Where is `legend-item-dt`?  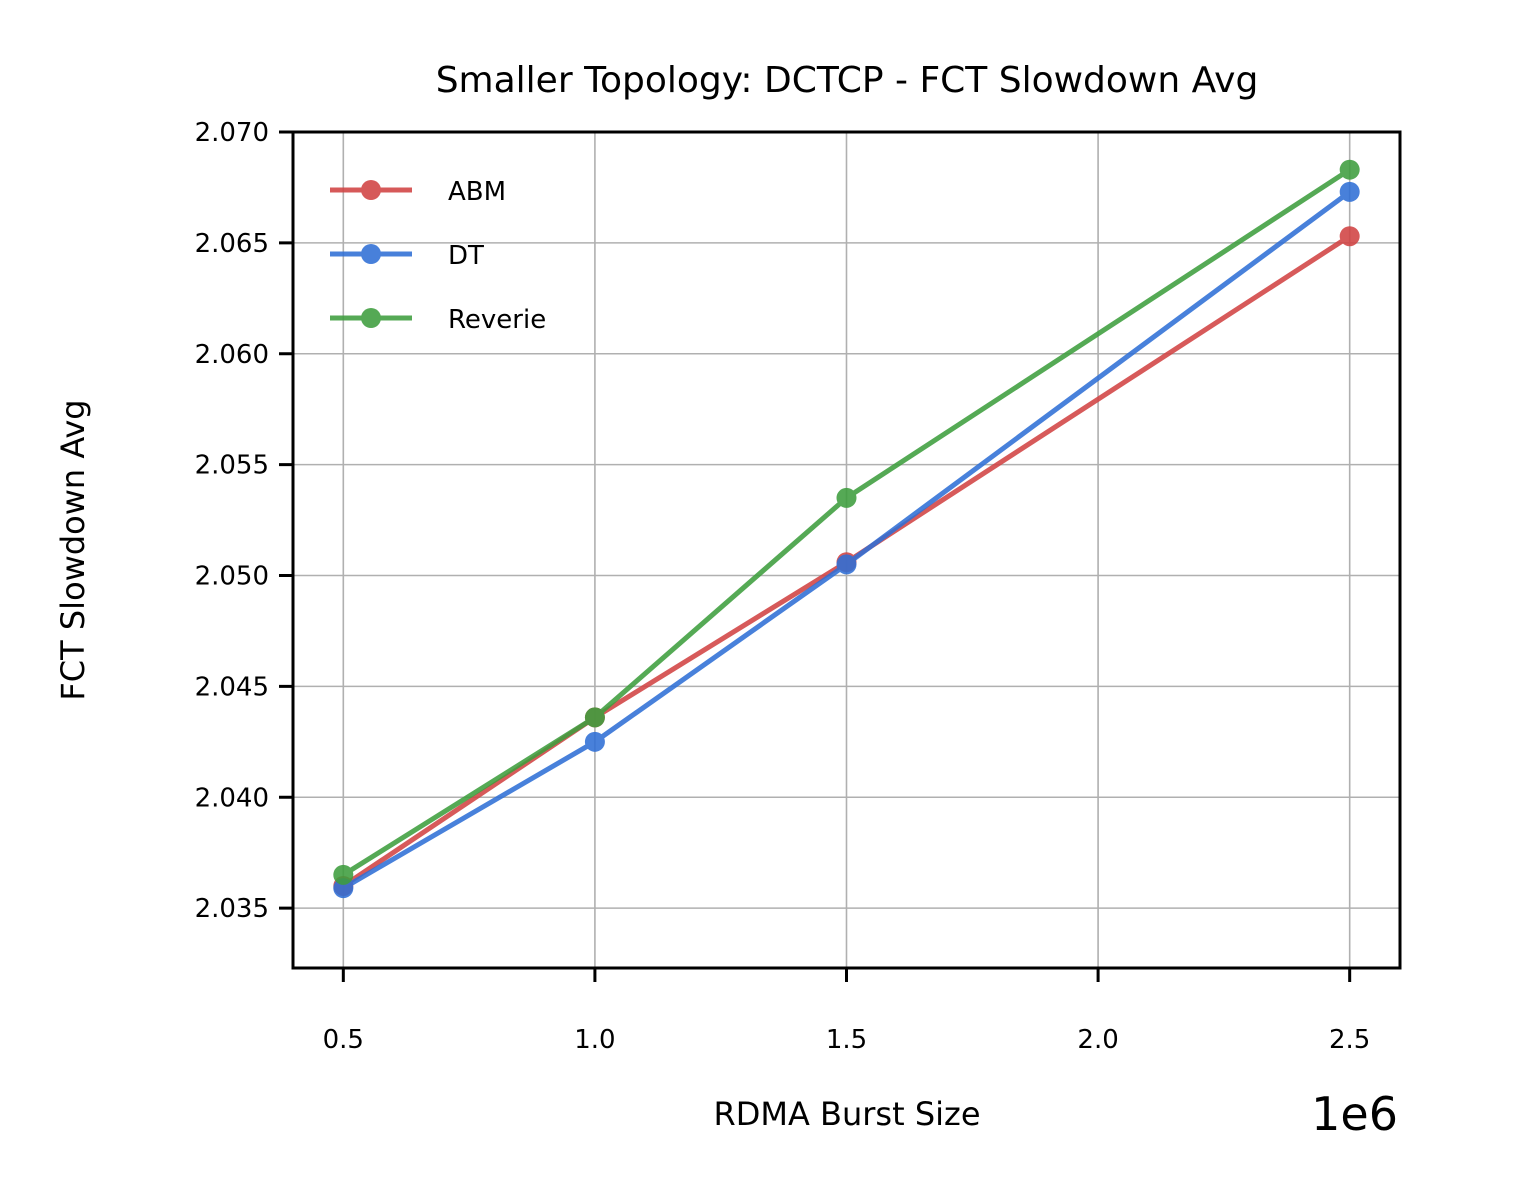
legend-item-dt is located at coordinates (371, 254).